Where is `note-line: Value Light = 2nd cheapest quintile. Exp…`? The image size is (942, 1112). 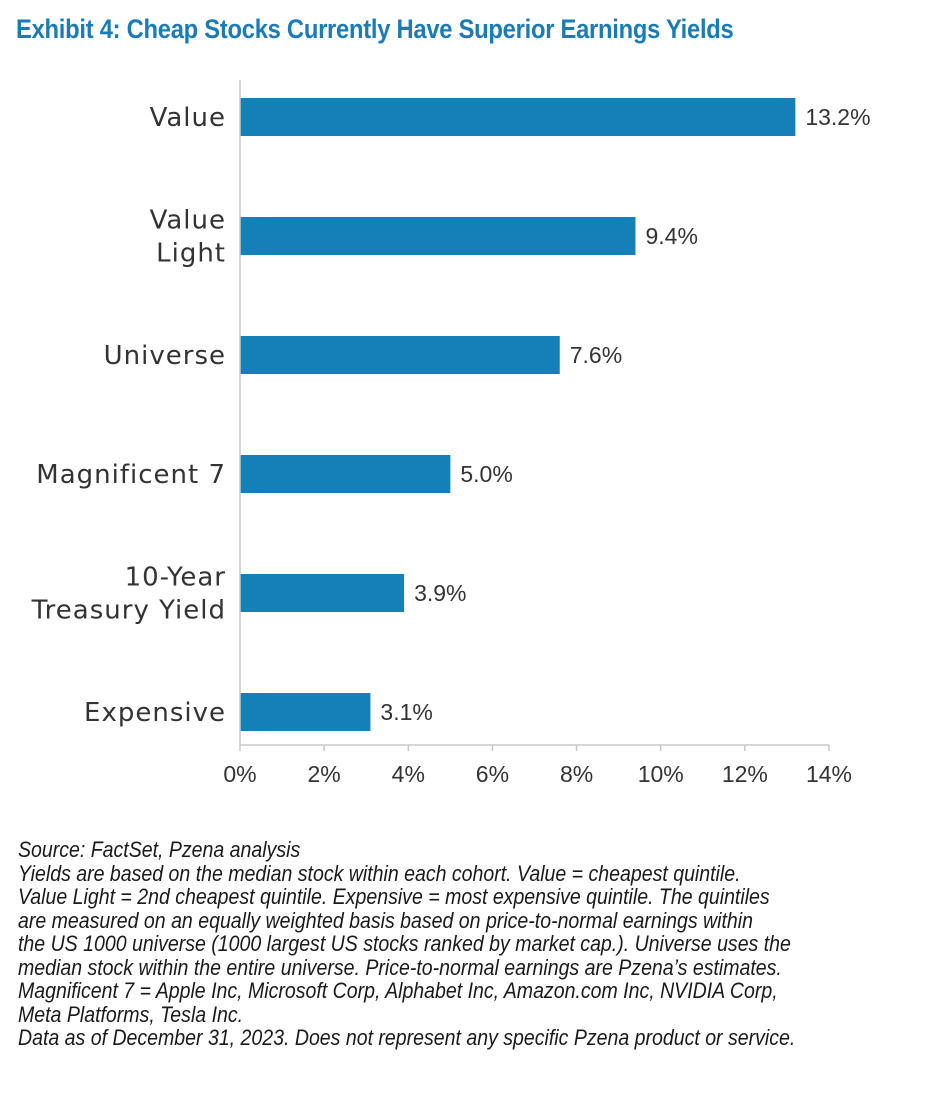
note-line: Value Light = 2nd cheapest quintile. Exp… is located at coordinates (394, 896).